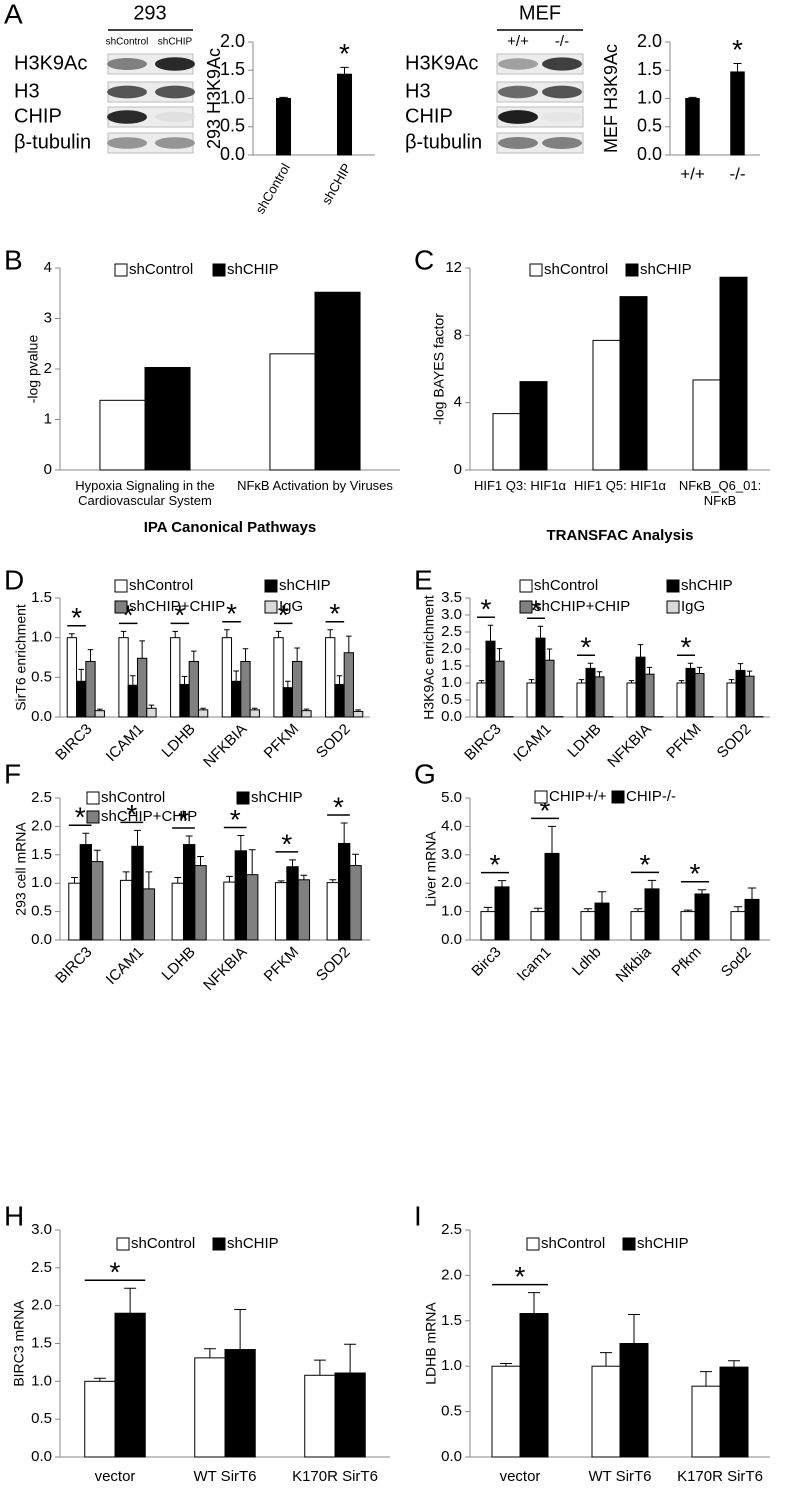  Describe the element at coordinates (587, 962) in the screenshot. I see `x-tick-label: Ldhb` at that location.